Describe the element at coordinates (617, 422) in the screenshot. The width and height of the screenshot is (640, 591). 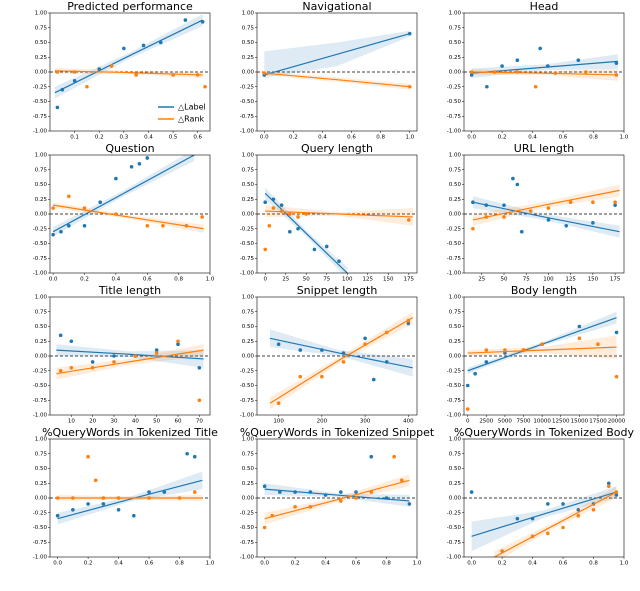
I see `x-tick-label: 20000` at that location.